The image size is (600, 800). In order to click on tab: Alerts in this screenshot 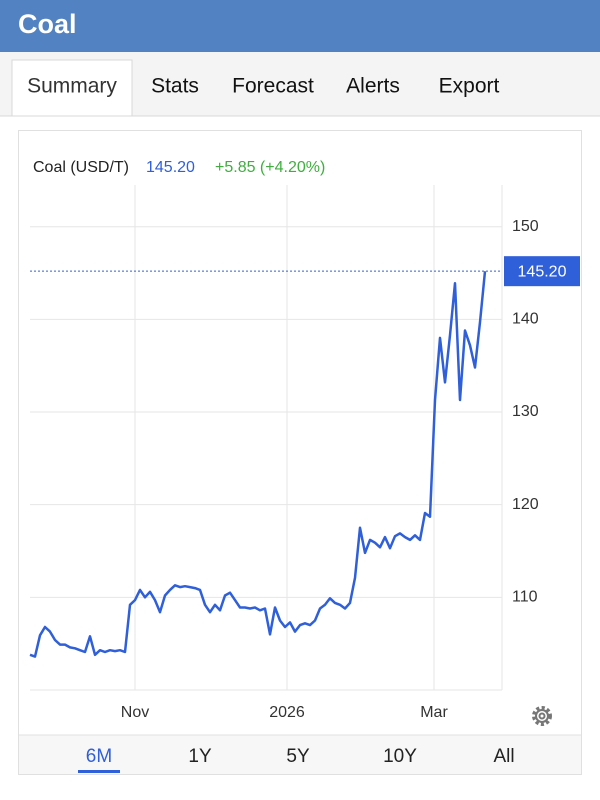, I will do `click(373, 86)`.